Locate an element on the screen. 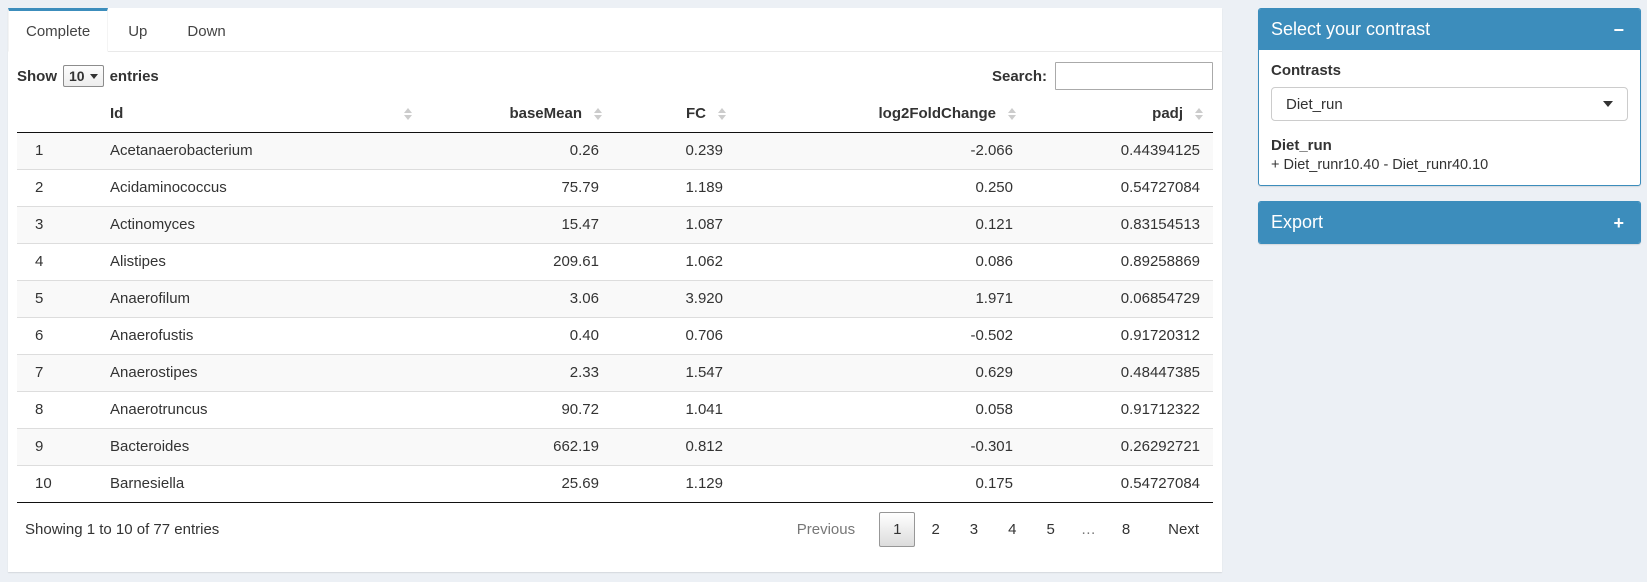 Image resolution: width=1647 pixels, height=582 pixels. cell-basemean: 25.69 is located at coordinates (517, 484).